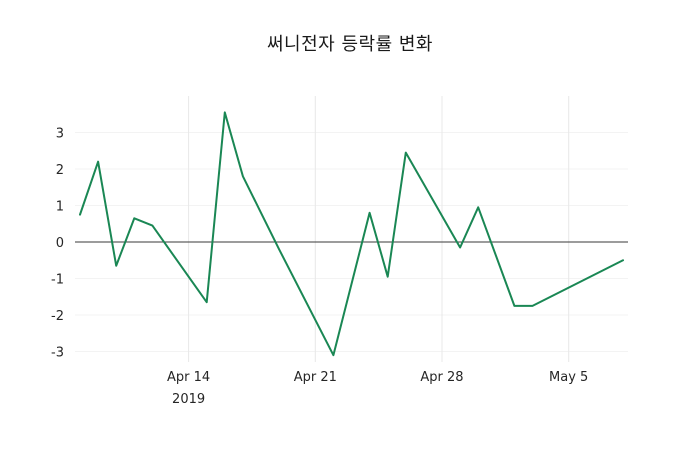 The image size is (700, 450). I want to click on chart-title: 써니전자 등락률 변화, so click(350, 44).